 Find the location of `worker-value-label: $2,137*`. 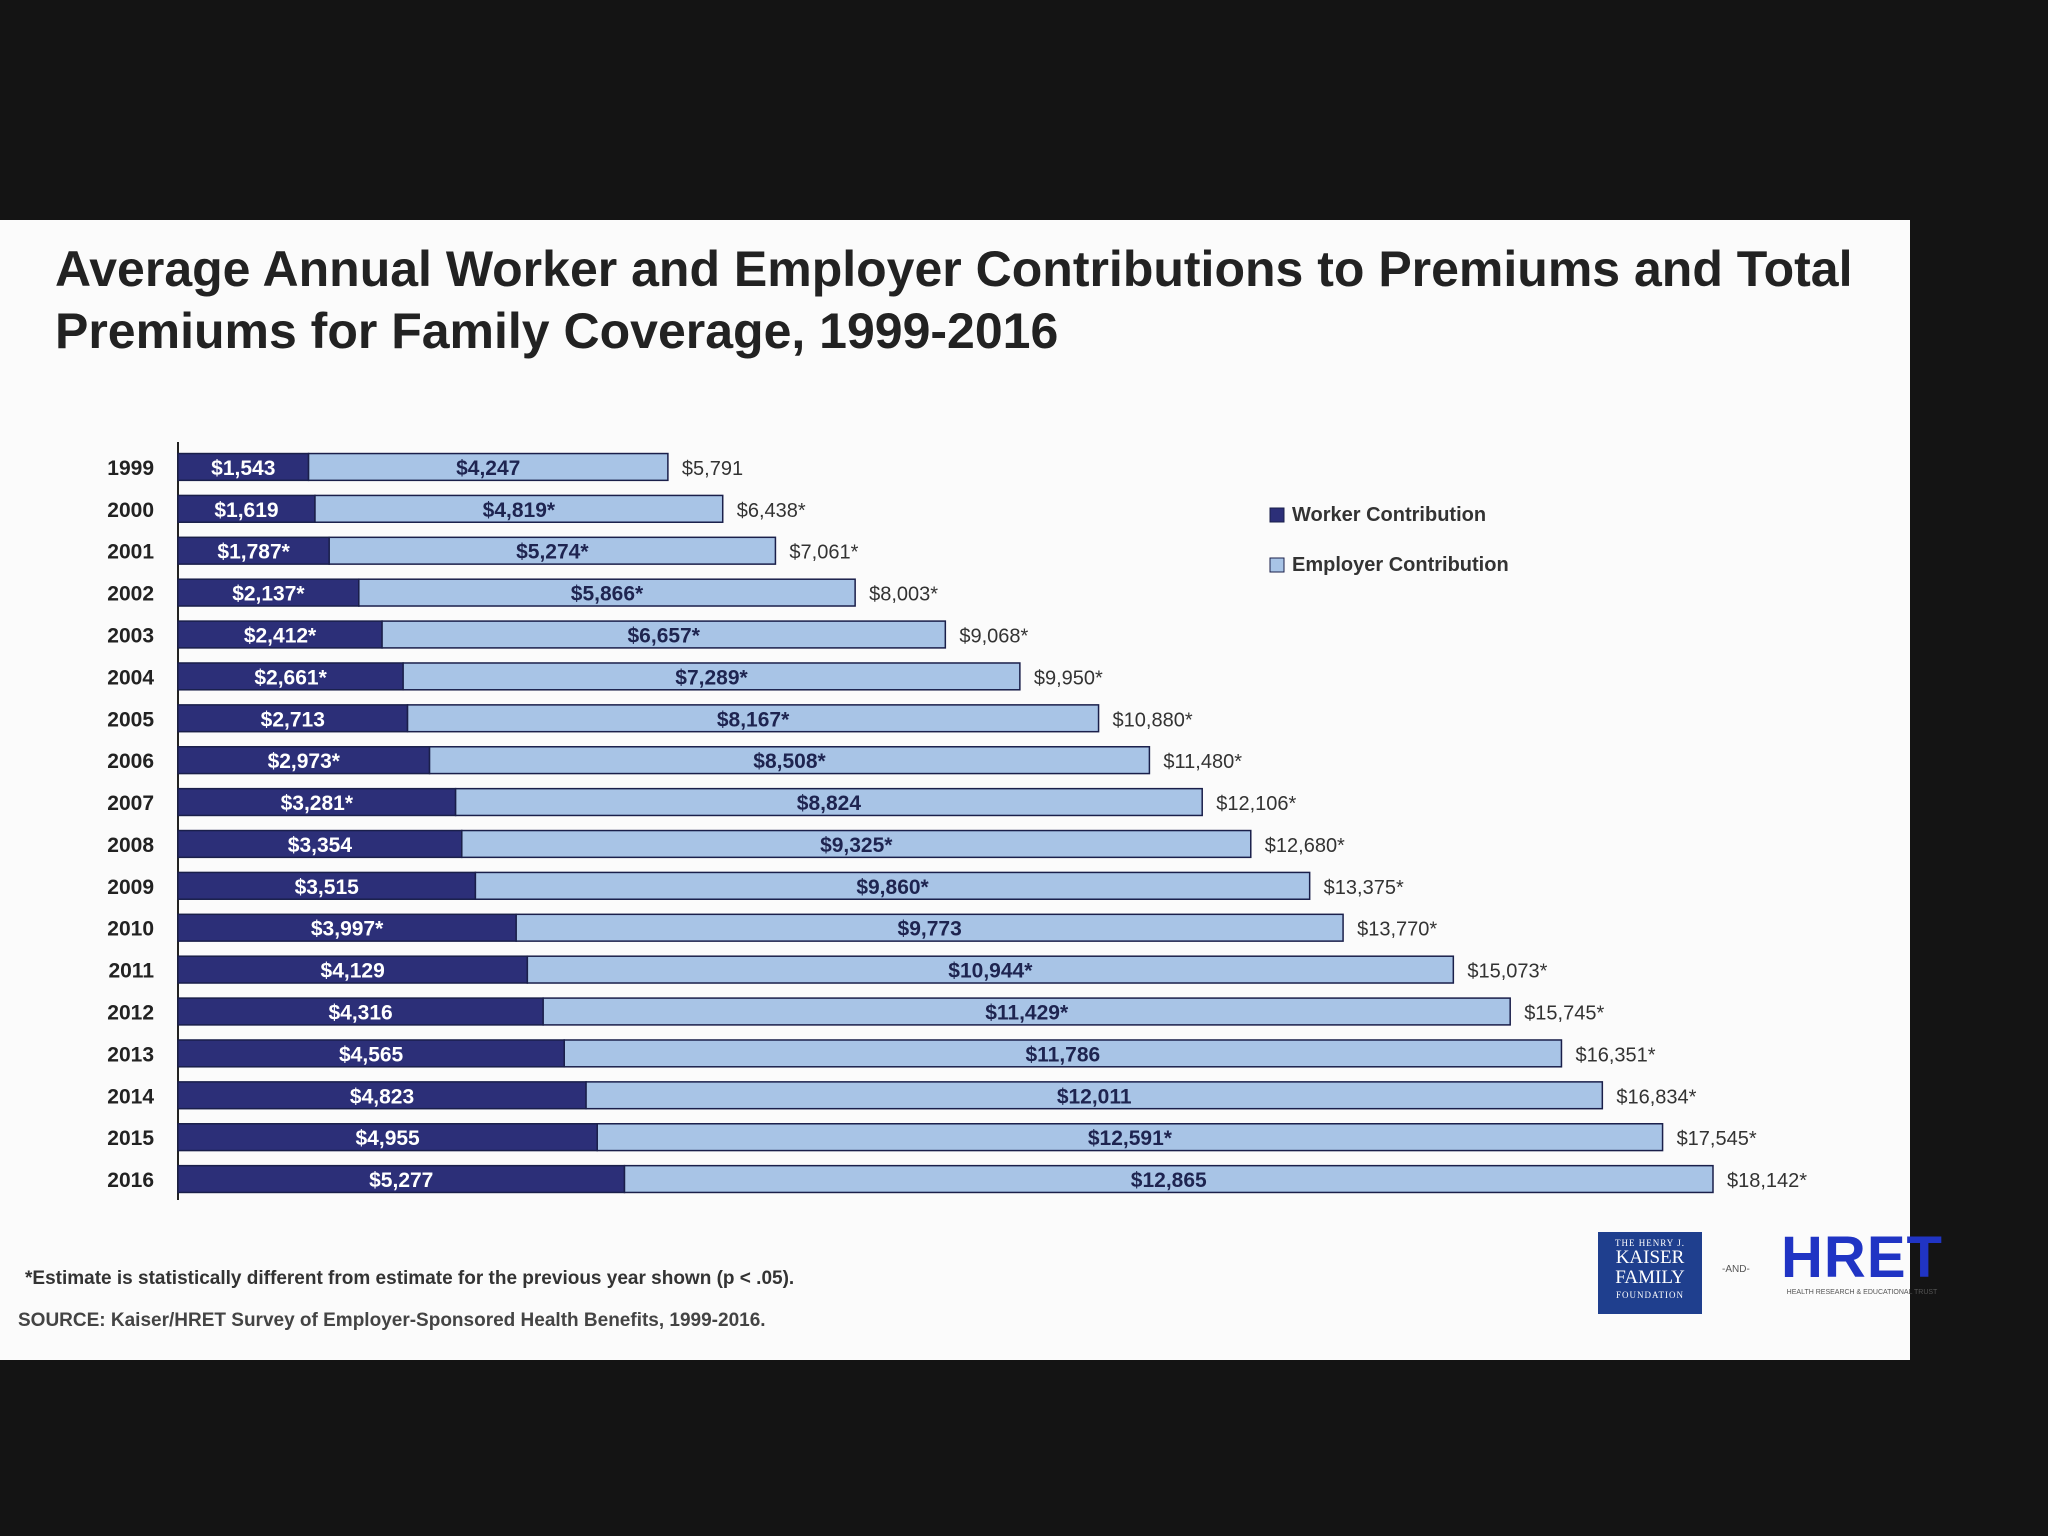

worker-value-label: $2,137* is located at coordinates (268, 594).